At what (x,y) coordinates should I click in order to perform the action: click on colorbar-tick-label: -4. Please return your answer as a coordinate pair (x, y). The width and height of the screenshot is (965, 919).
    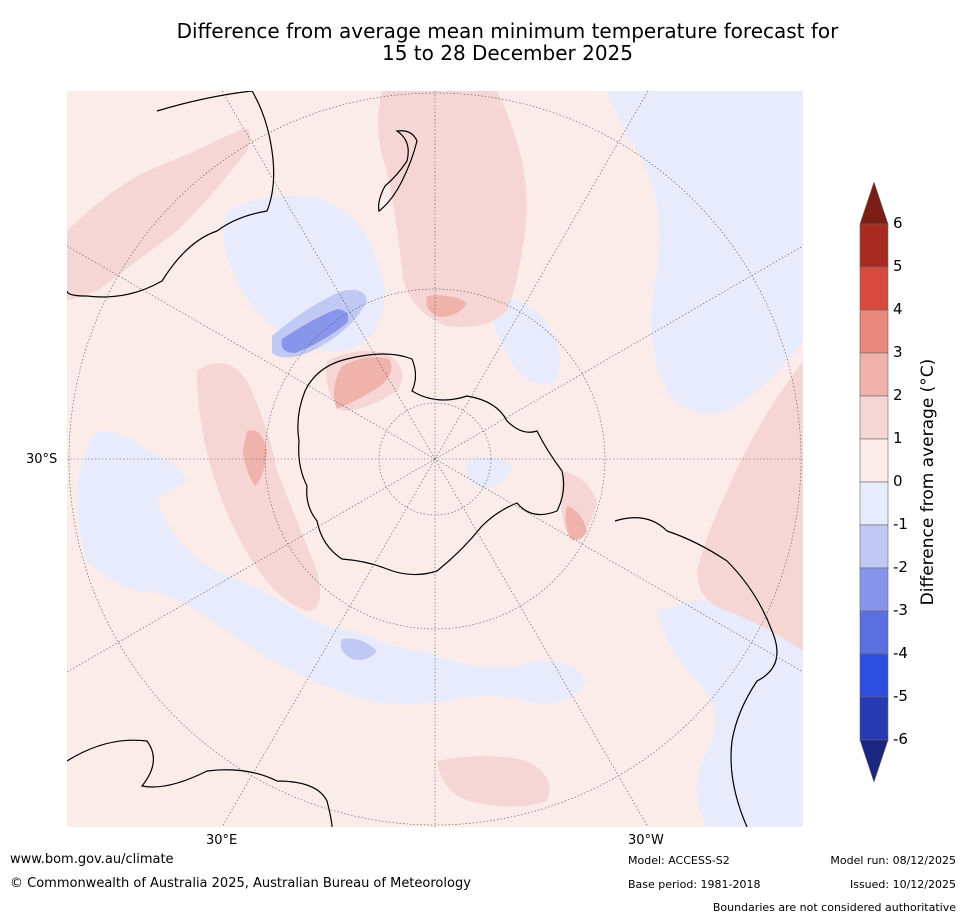
    Looking at the image, I should click on (900, 653).